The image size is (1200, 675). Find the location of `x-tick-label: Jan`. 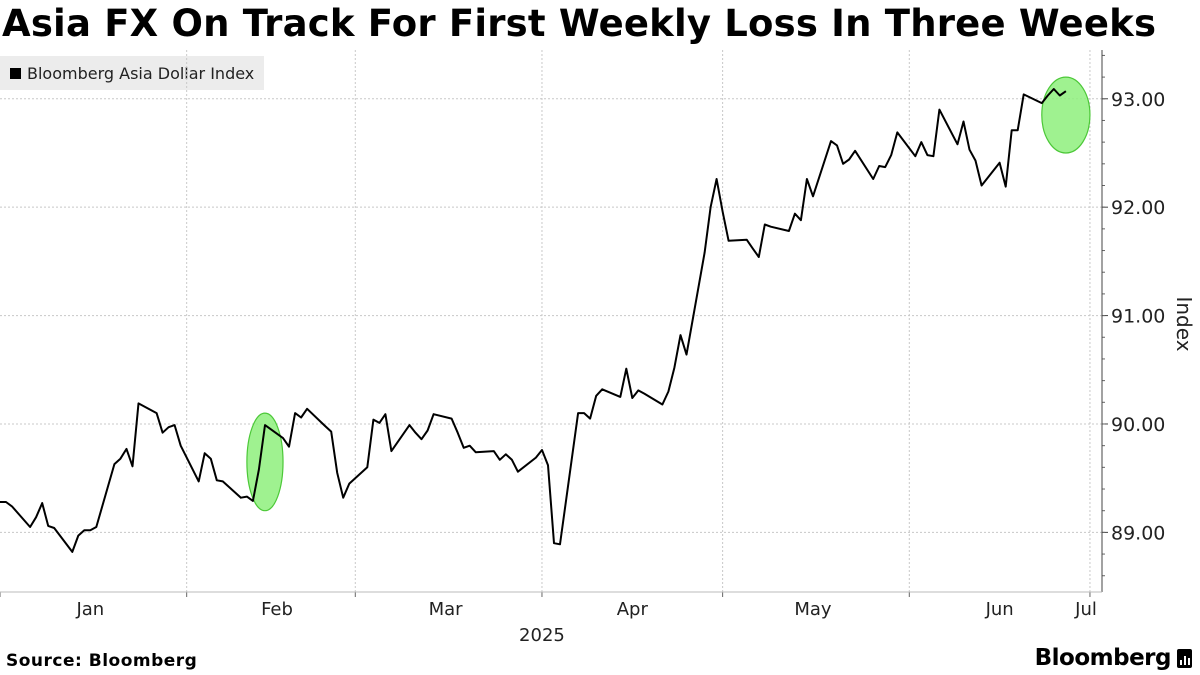

x-tick-label: Jan is located at coordinates (89, 609).